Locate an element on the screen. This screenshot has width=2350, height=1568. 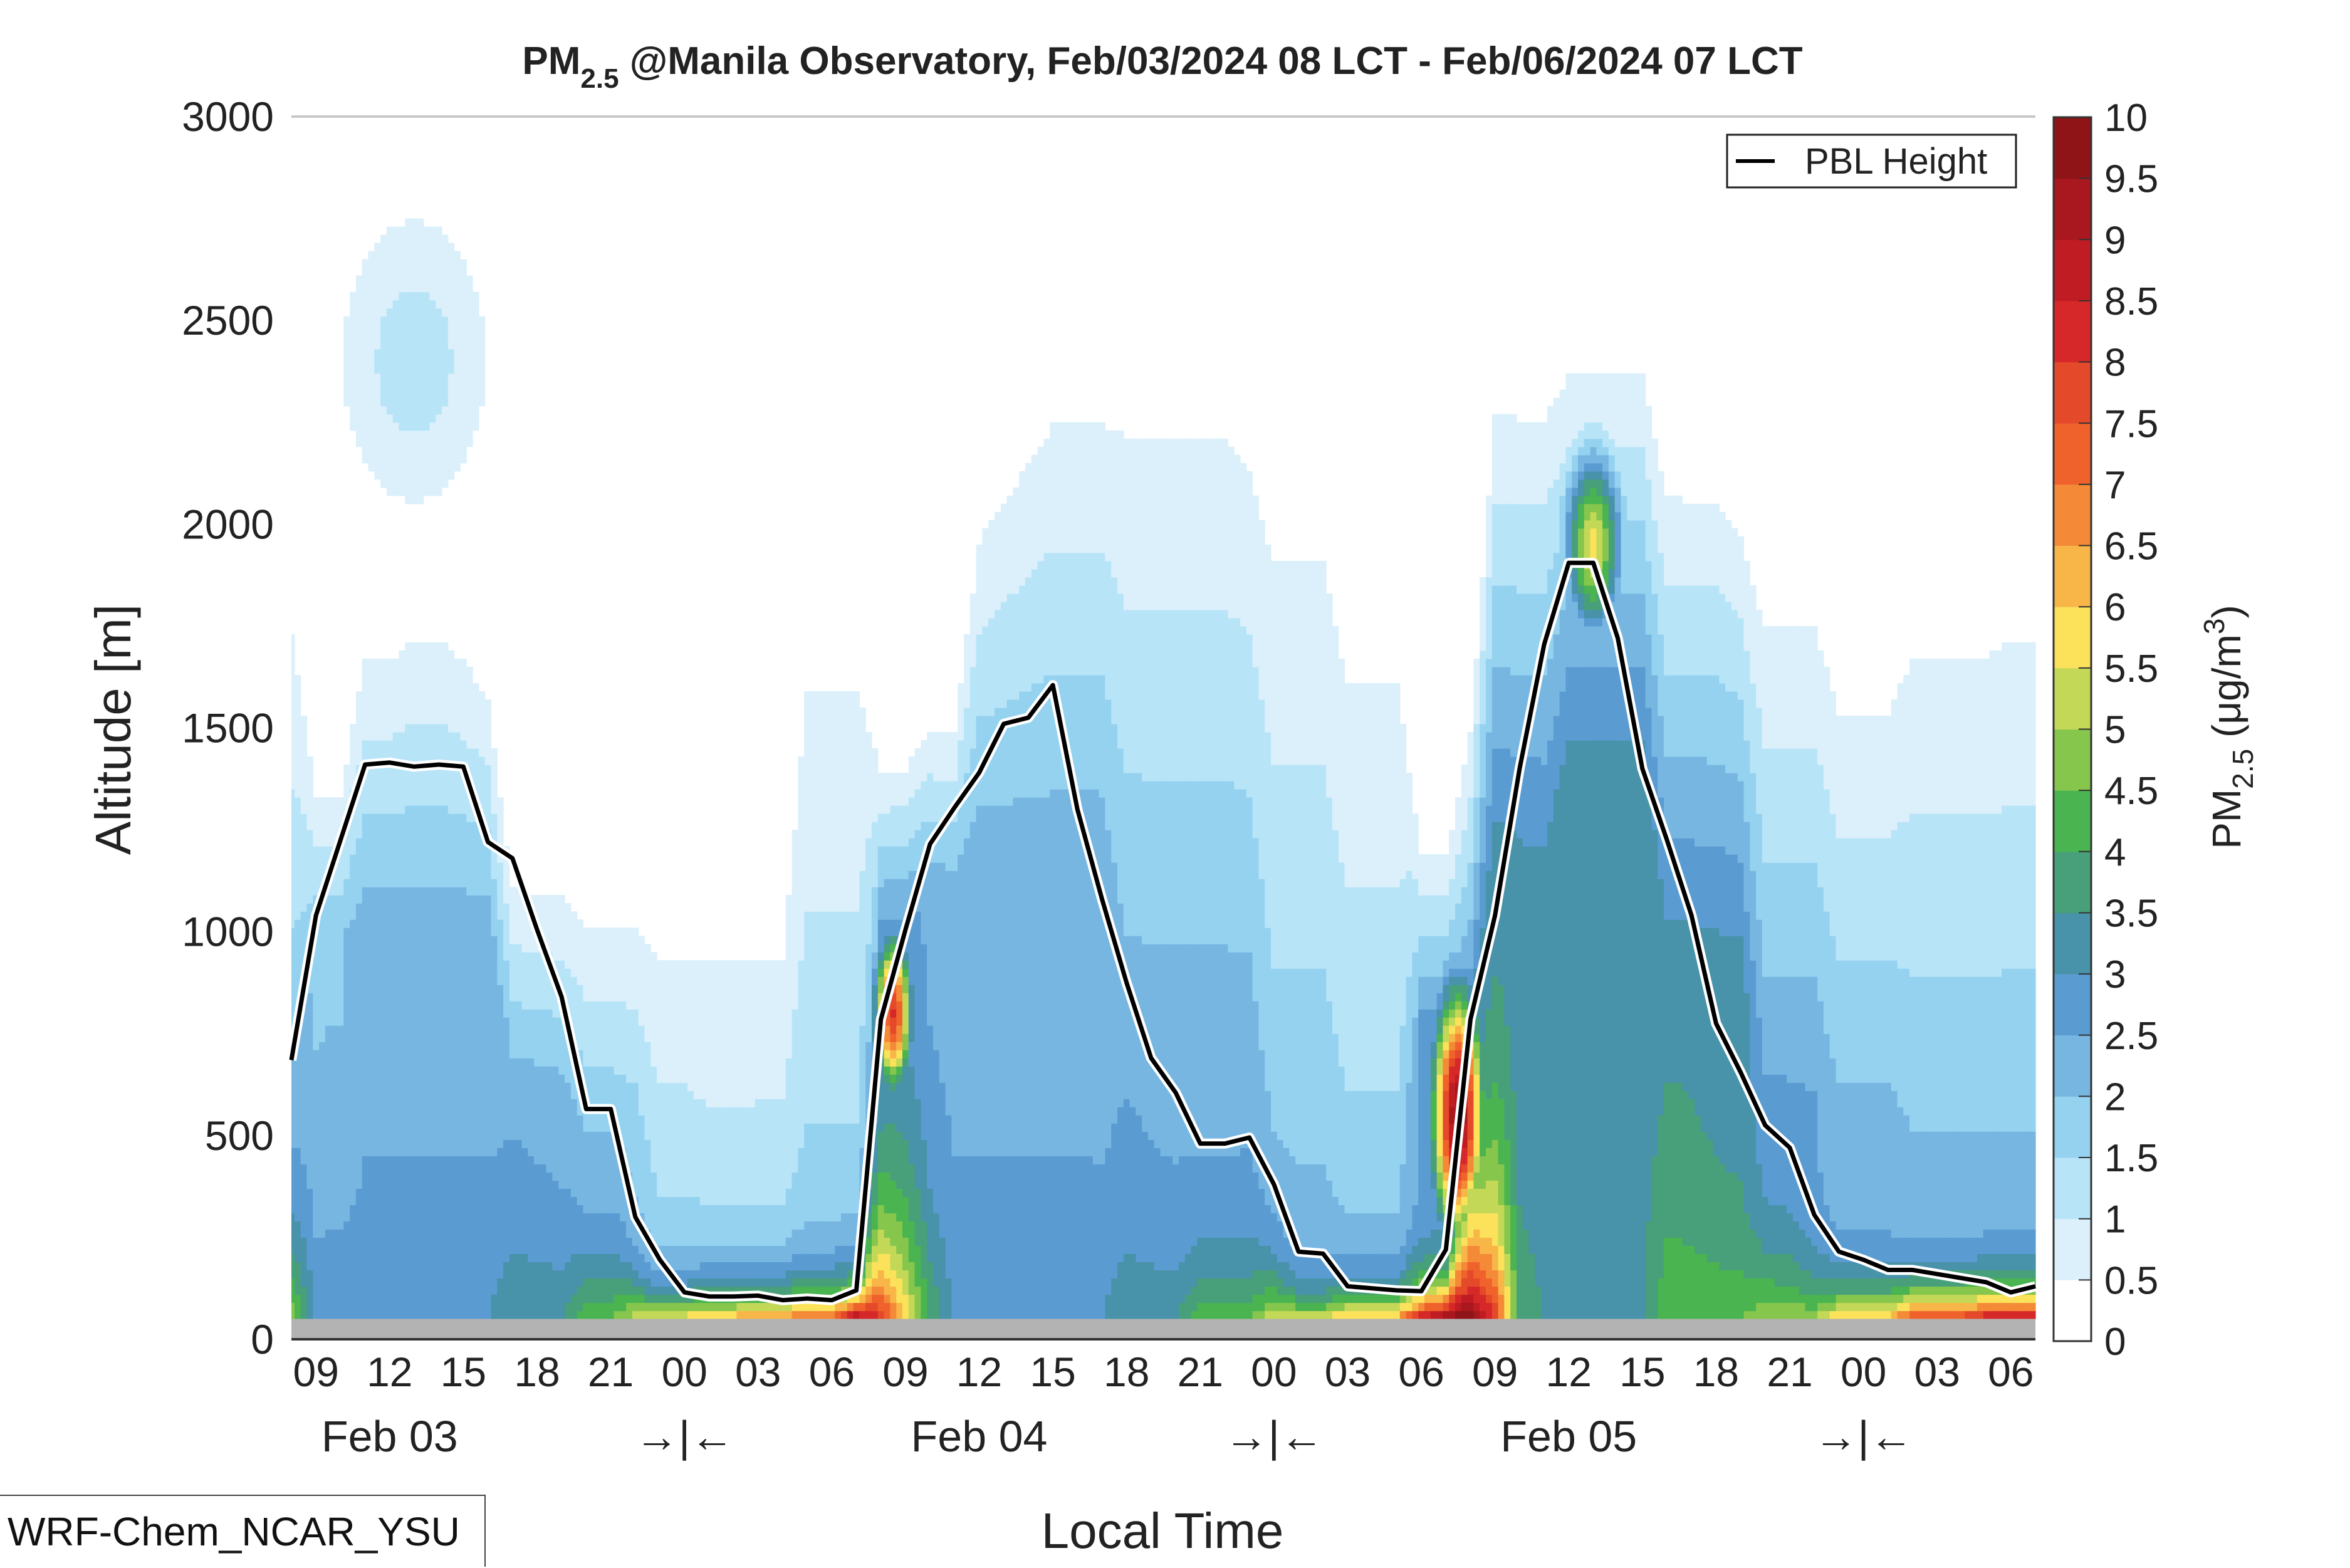
date-label: →|← is located at coordinates (1863, 1436).